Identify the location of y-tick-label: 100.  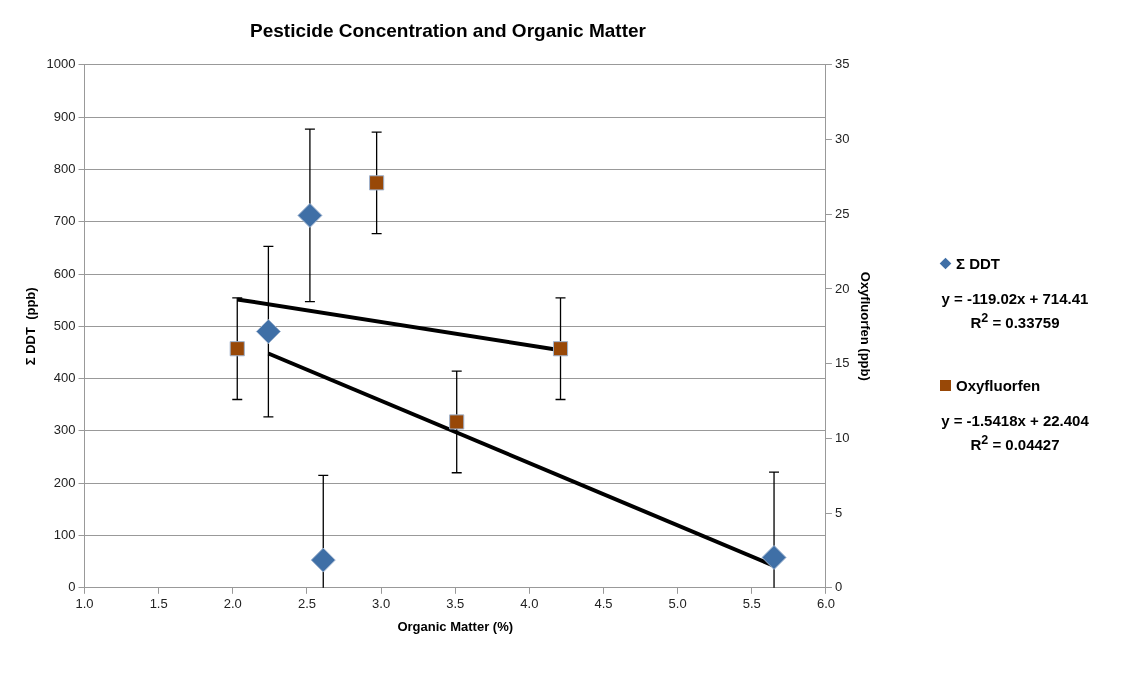
(64, 535).